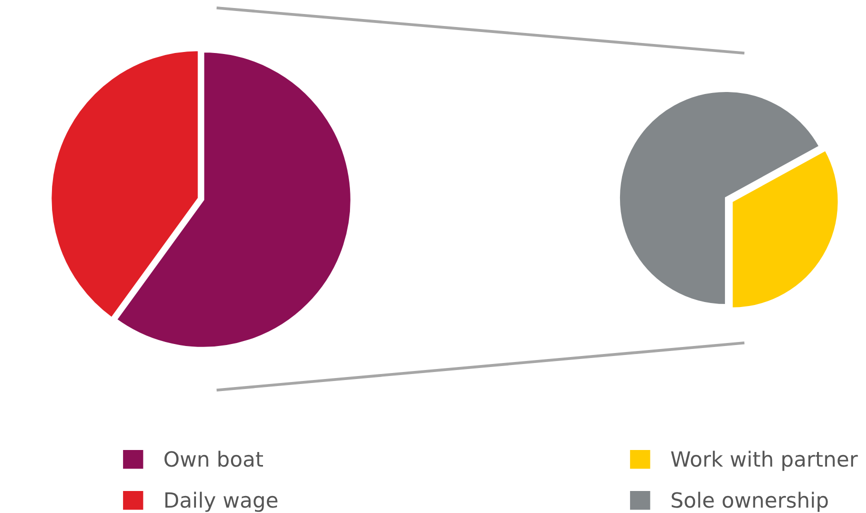 This screenshot has width=866, height=513. Describe the element at coordinates (214, 458) in the screenshot. I see `legend-label: Own boat` at that location.